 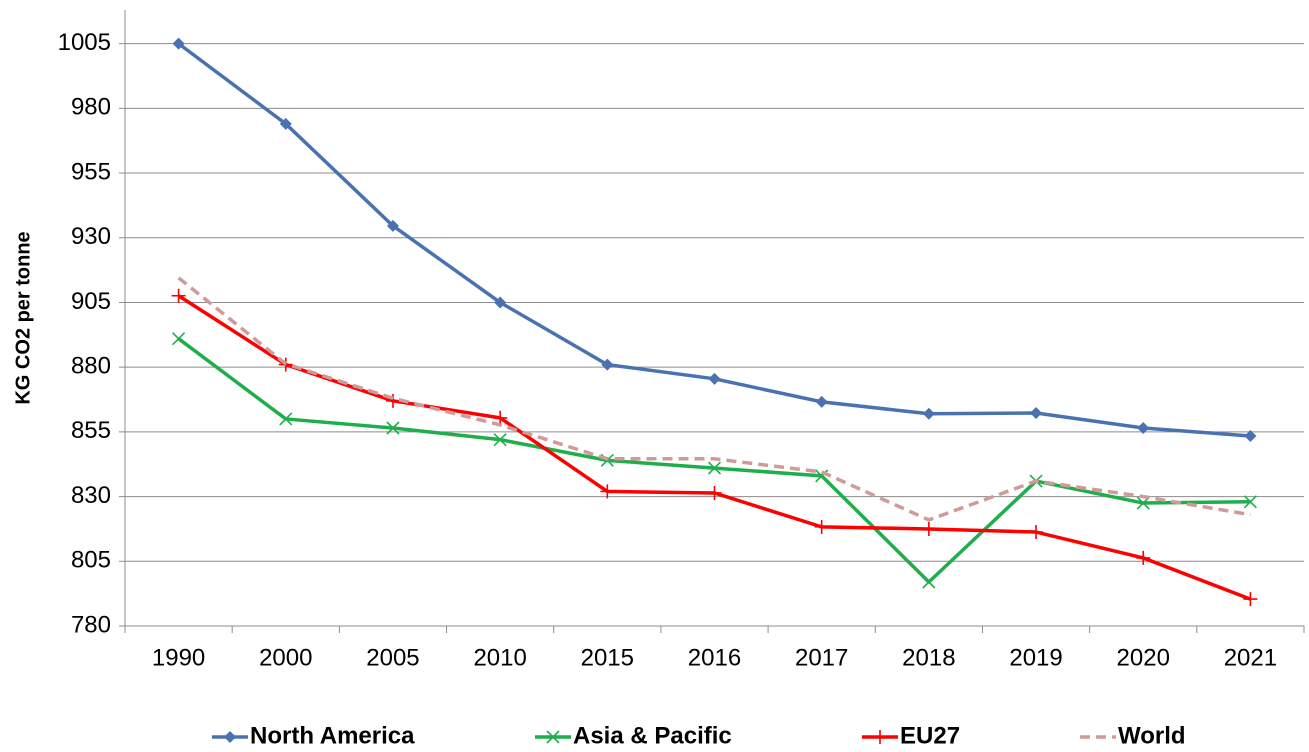 I want to click on x-tick-label: 2005, so click(x=392, y=657).